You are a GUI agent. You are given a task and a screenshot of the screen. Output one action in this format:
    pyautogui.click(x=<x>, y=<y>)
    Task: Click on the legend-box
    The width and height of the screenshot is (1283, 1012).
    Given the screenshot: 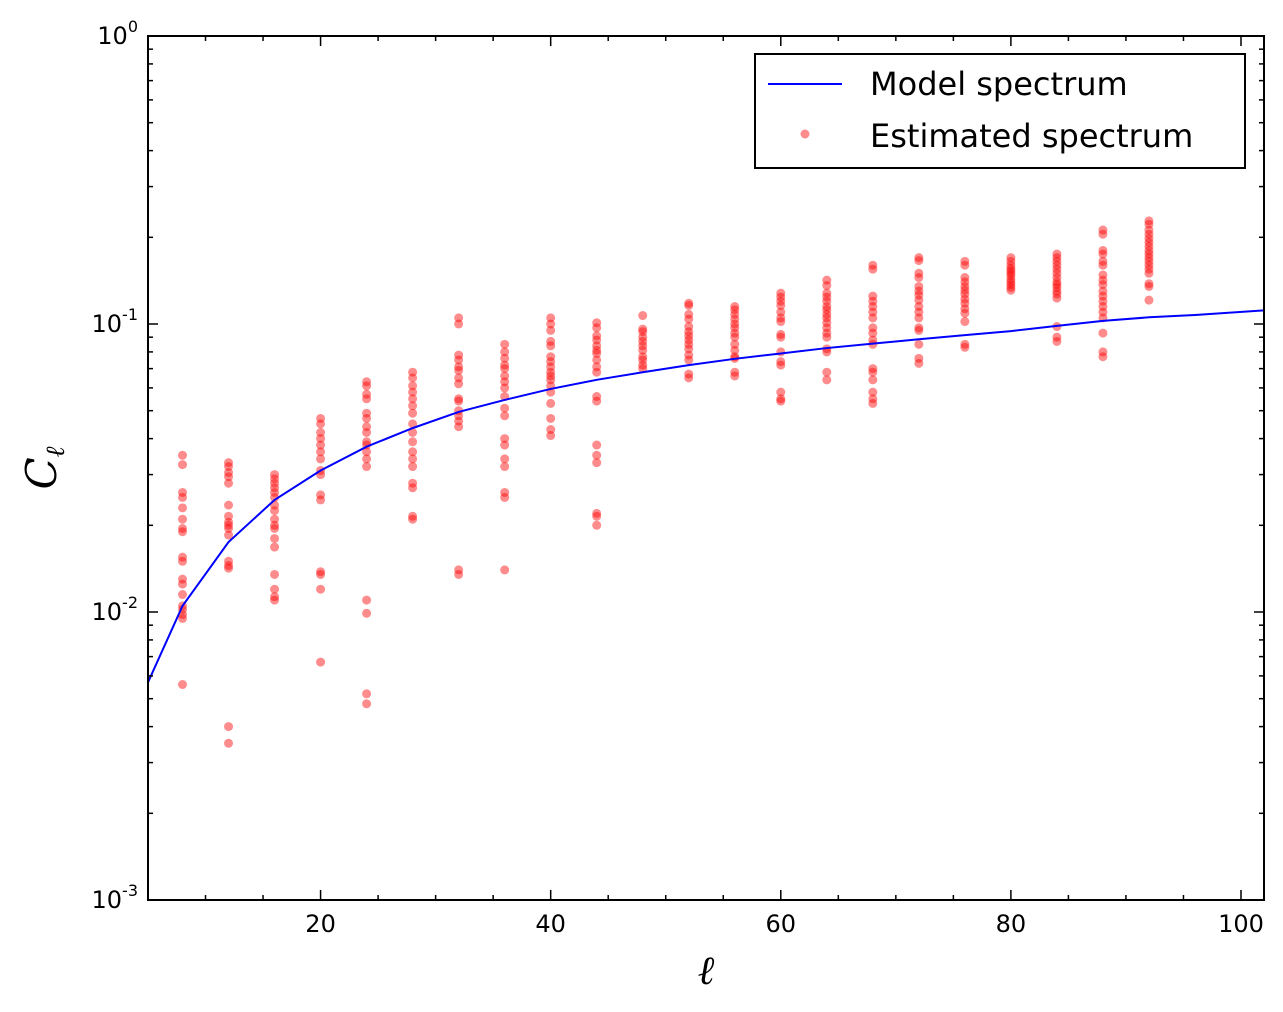 What is the action you would take?
    pyautogui.click(x=1000, y=111)
    